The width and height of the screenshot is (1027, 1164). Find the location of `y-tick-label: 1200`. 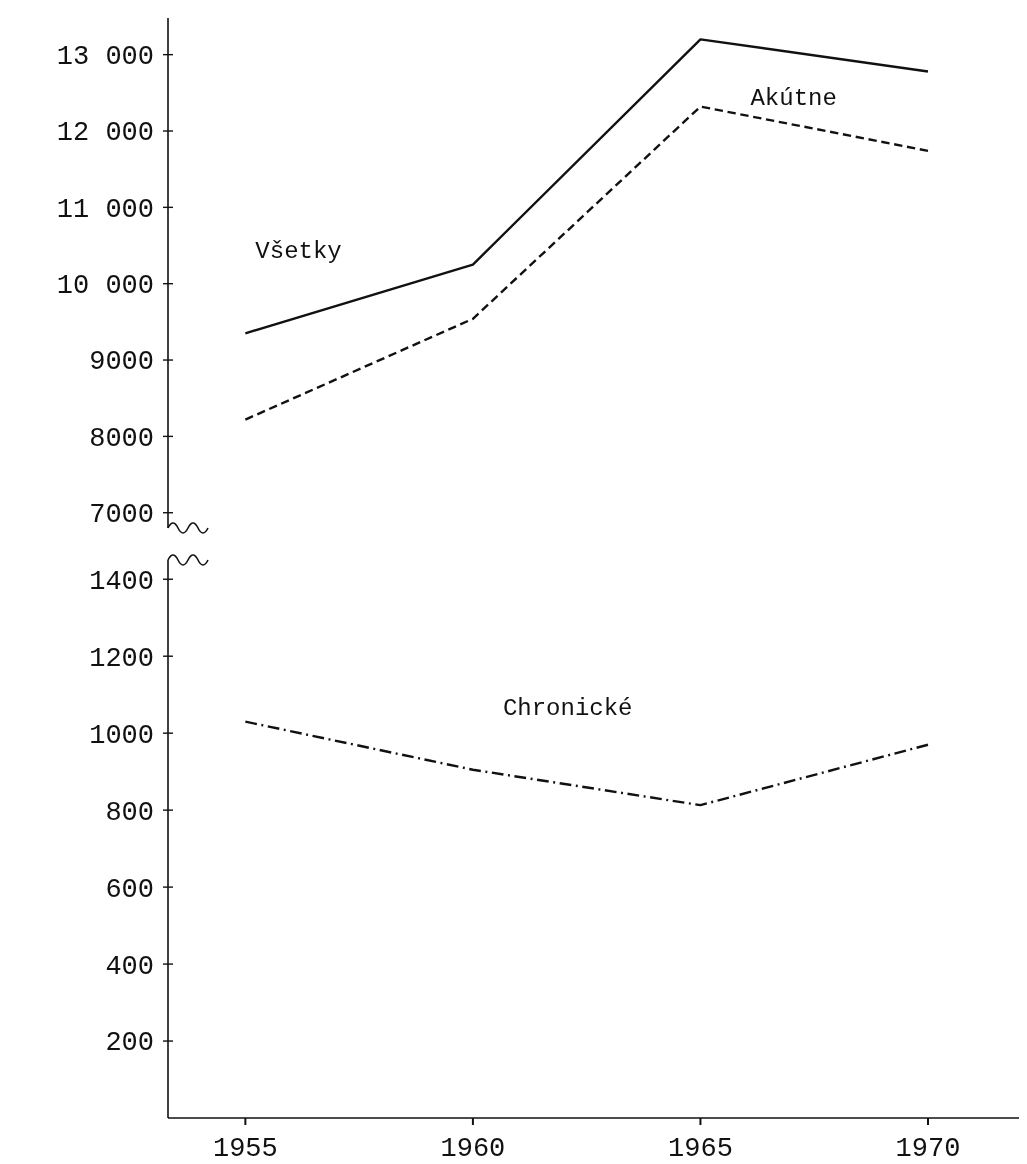

y-tick-label: 1200 is located at coordinates (121, 658).